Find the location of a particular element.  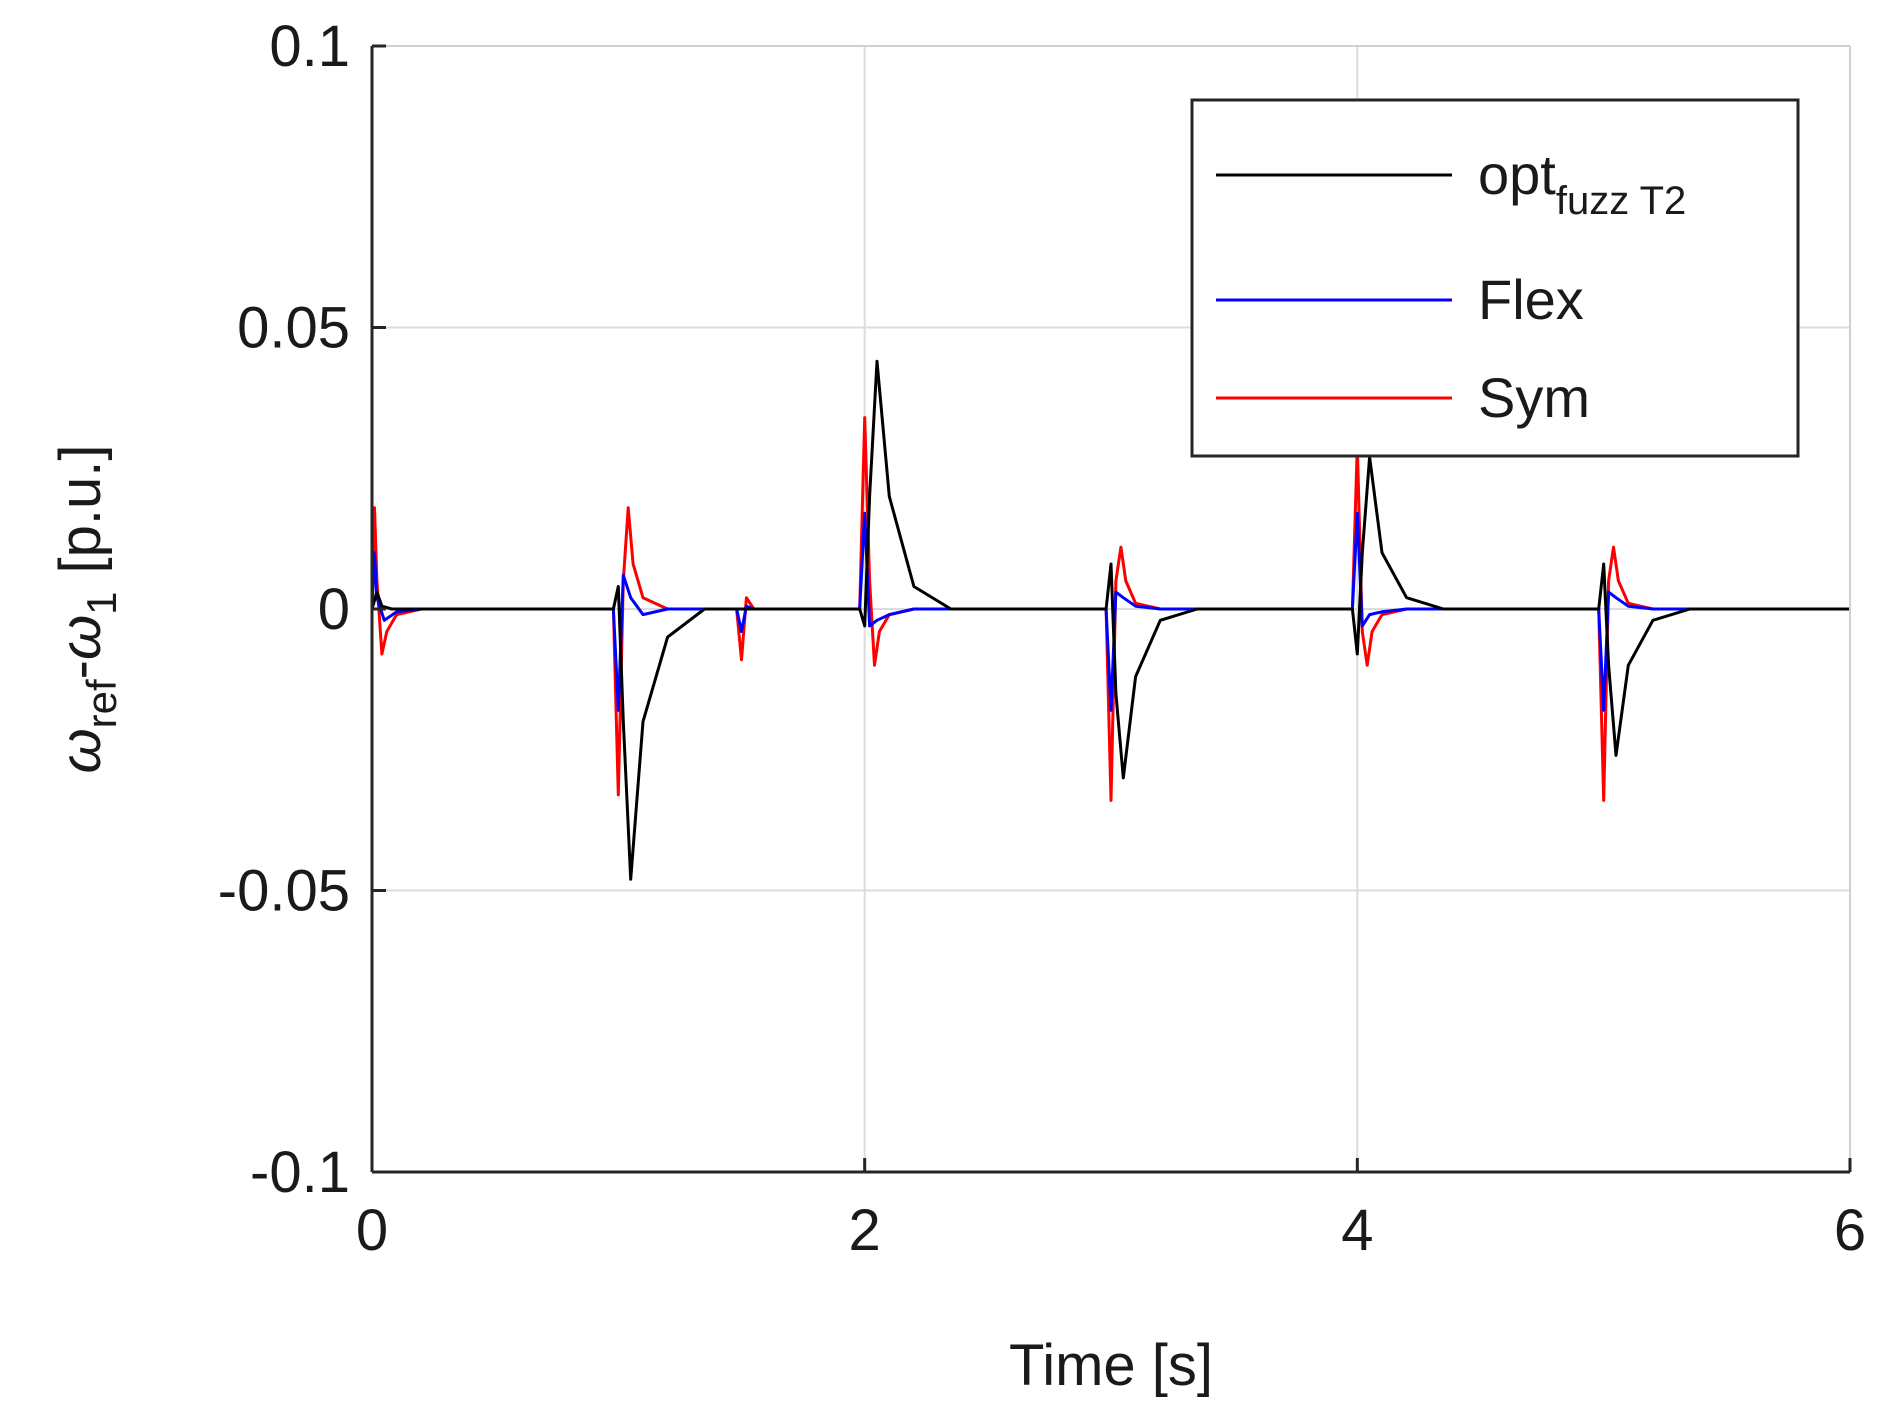

legend: optfuzz T2 Flex Sym is located at coordinates (1495, 278).